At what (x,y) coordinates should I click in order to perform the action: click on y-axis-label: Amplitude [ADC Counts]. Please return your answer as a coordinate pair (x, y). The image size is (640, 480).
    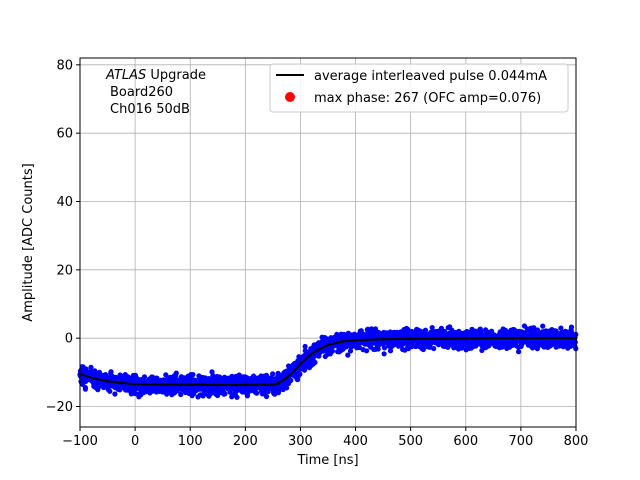
    Looking at the image, I should click on (28, 242).